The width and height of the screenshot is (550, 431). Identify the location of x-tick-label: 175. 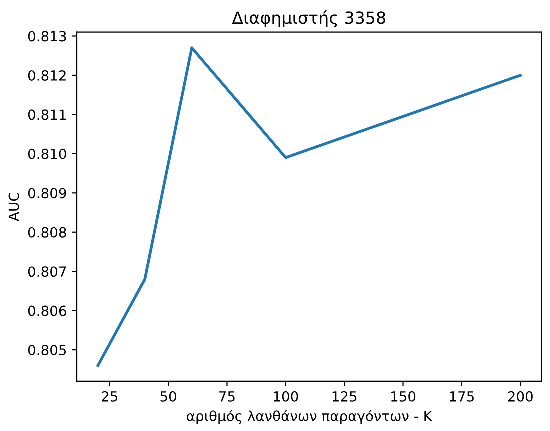
(462, 397).